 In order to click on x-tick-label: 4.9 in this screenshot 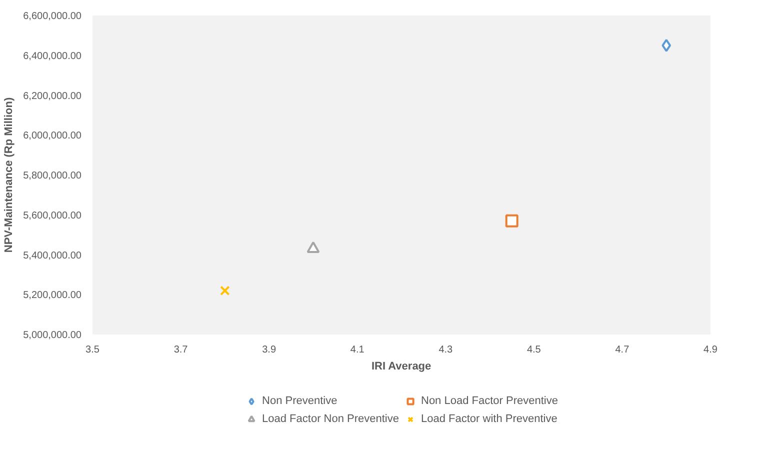, I will do `click(711, 350)`.